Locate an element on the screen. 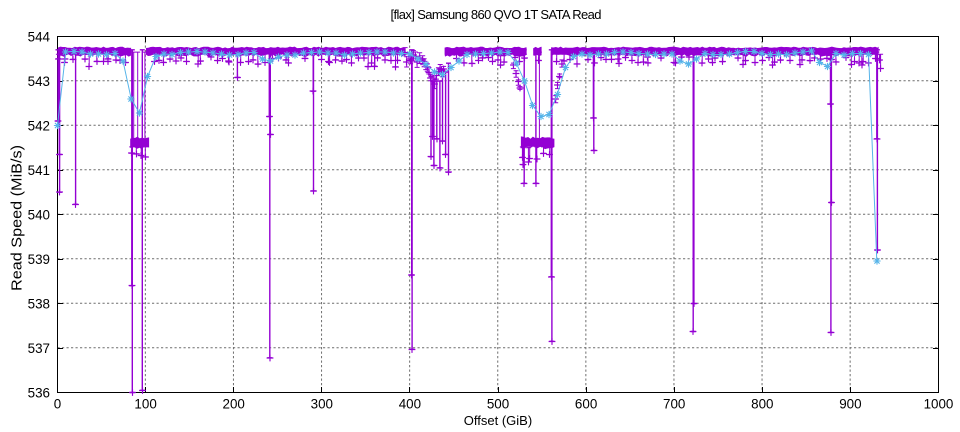 This screenshot has width=960, height=432. svg-text: 900 is located at coordinates (850, 403).